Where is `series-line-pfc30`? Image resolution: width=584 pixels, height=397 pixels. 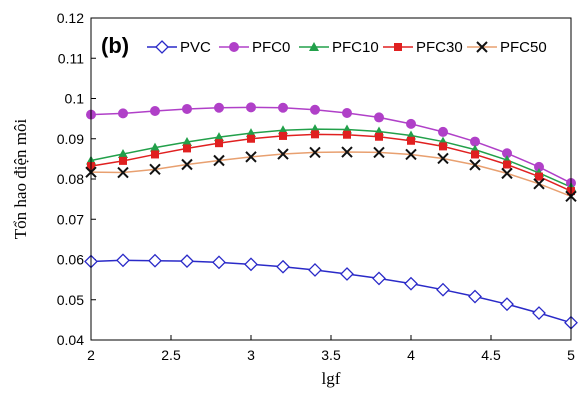 series-line-pfc30 is located at coordinates (331, 162).